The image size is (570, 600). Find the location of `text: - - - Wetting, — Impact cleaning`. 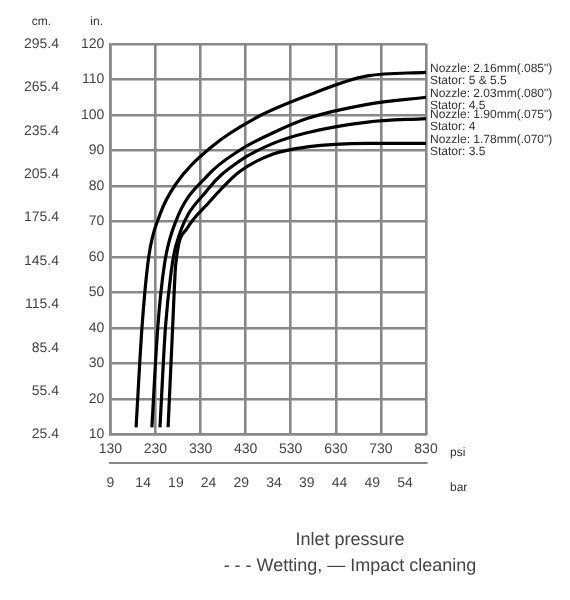

text: - - - Wetting, — Impact cleaning is located at coordinates (350, 564).